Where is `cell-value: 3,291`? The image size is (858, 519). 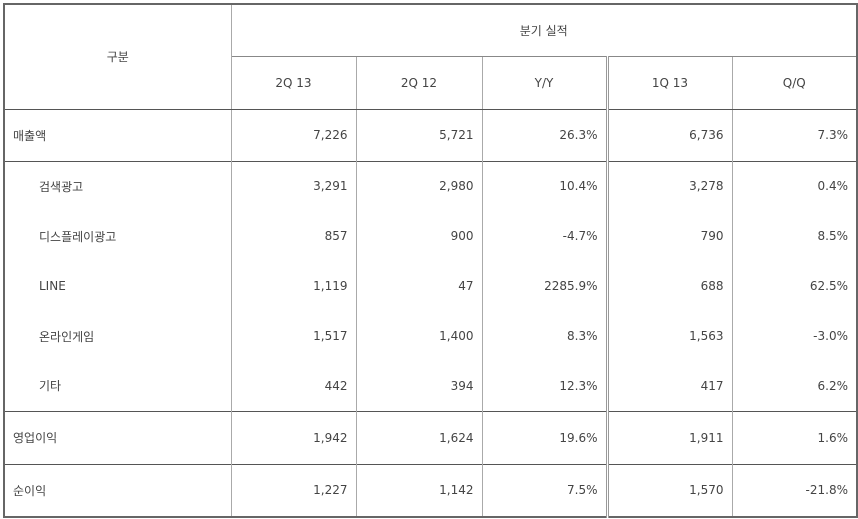
cell-value: 3,291 is located at coordinates (293, 185).